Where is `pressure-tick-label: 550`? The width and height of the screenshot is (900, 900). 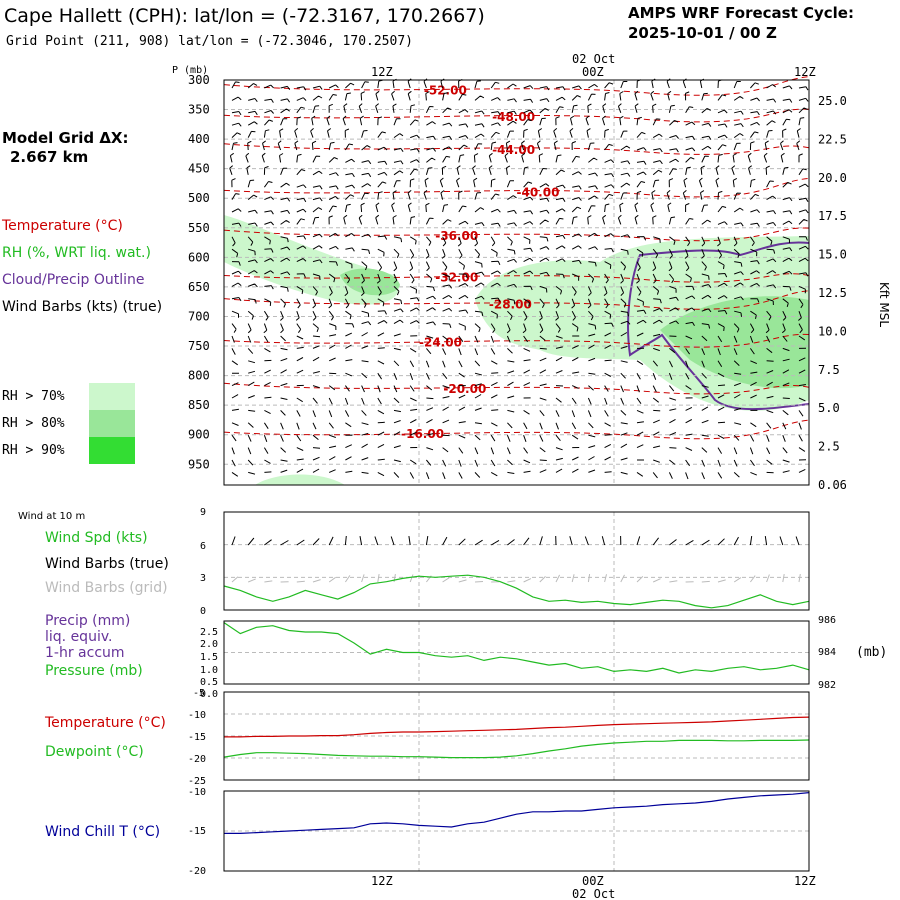 pressure-tick-label: 550 is located at coordinates (199, 228).